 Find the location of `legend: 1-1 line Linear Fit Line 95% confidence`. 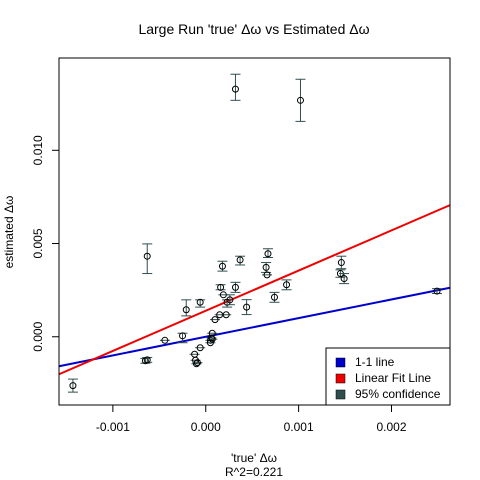

legend: 1-1 line Linear Fit Line 95% confidence is located at coordinates (388, 376).